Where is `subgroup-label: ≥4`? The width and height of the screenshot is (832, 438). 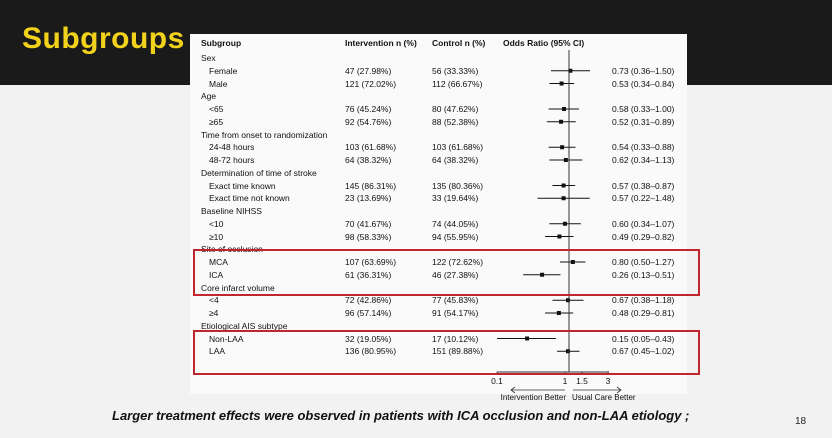 subgroup-label: ≥4 is located at coordinates (214, 313).